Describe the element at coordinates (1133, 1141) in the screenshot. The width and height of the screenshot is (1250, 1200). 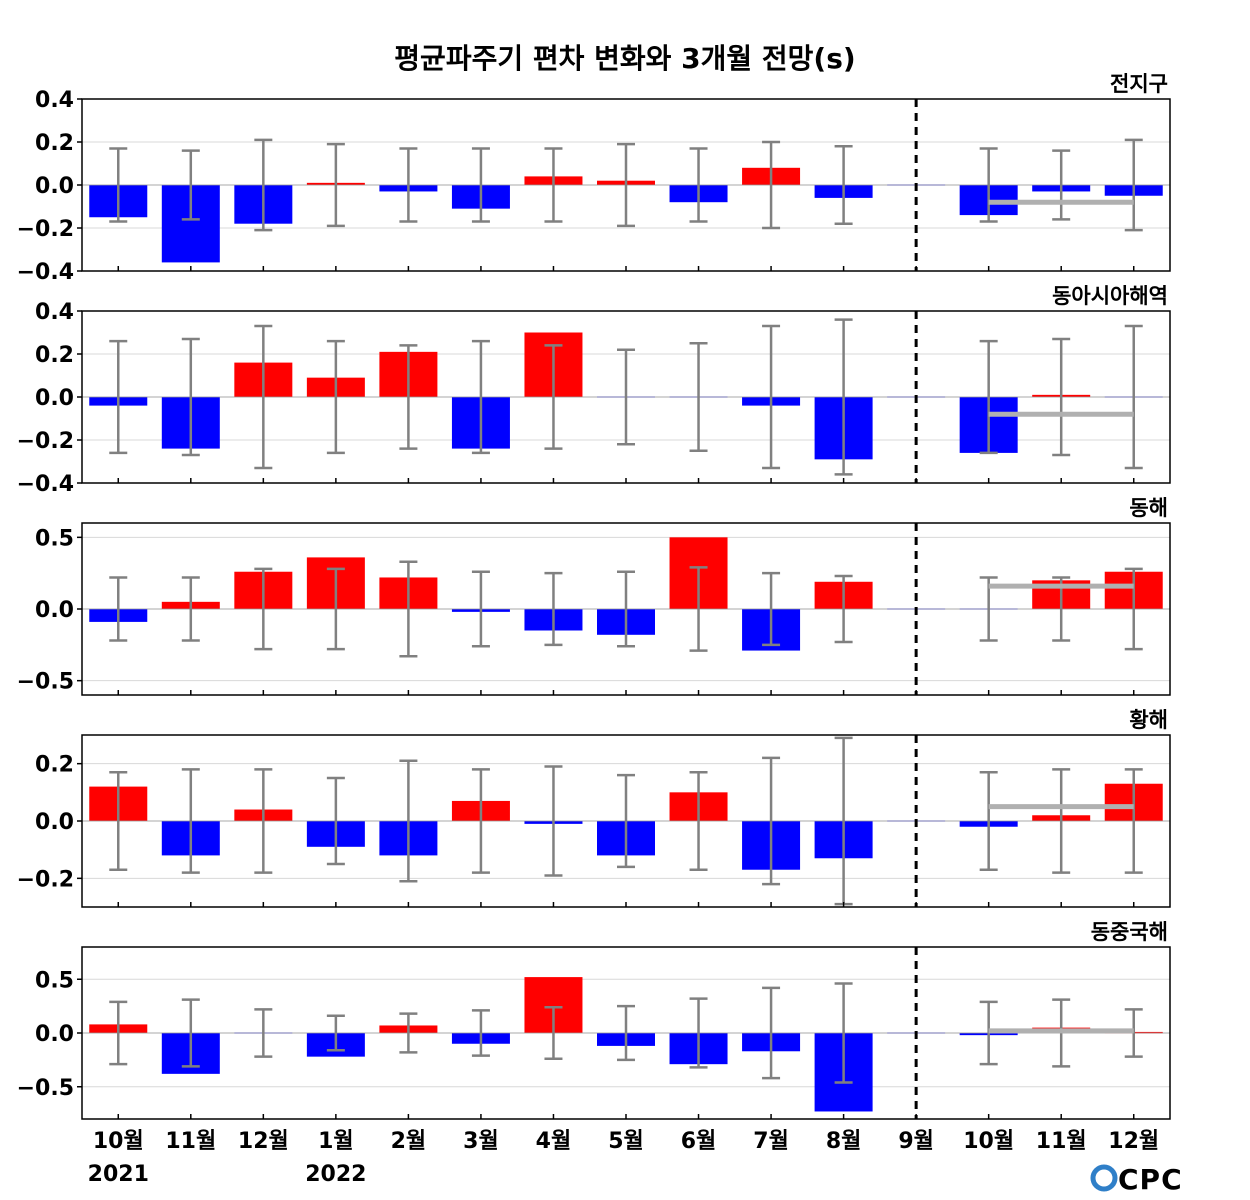
I see `x-tick-label: 12월` at that location.